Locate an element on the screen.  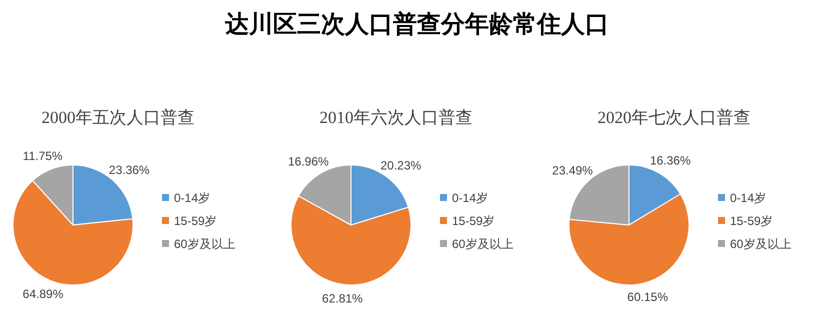
data-label: 20.23% is located at coordinates (401, 165).